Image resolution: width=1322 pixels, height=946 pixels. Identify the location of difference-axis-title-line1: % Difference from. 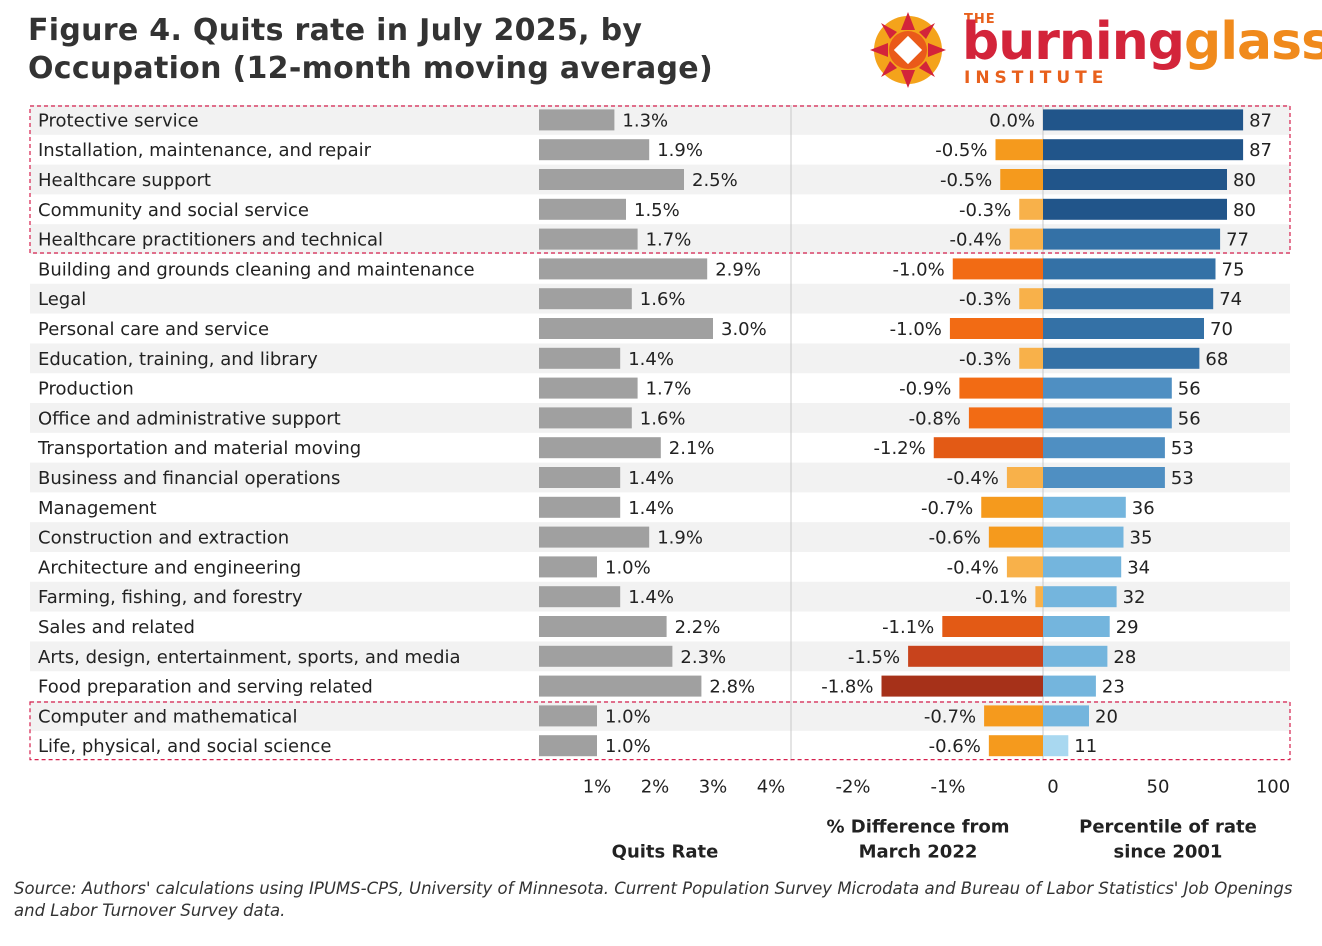
(917, 827).